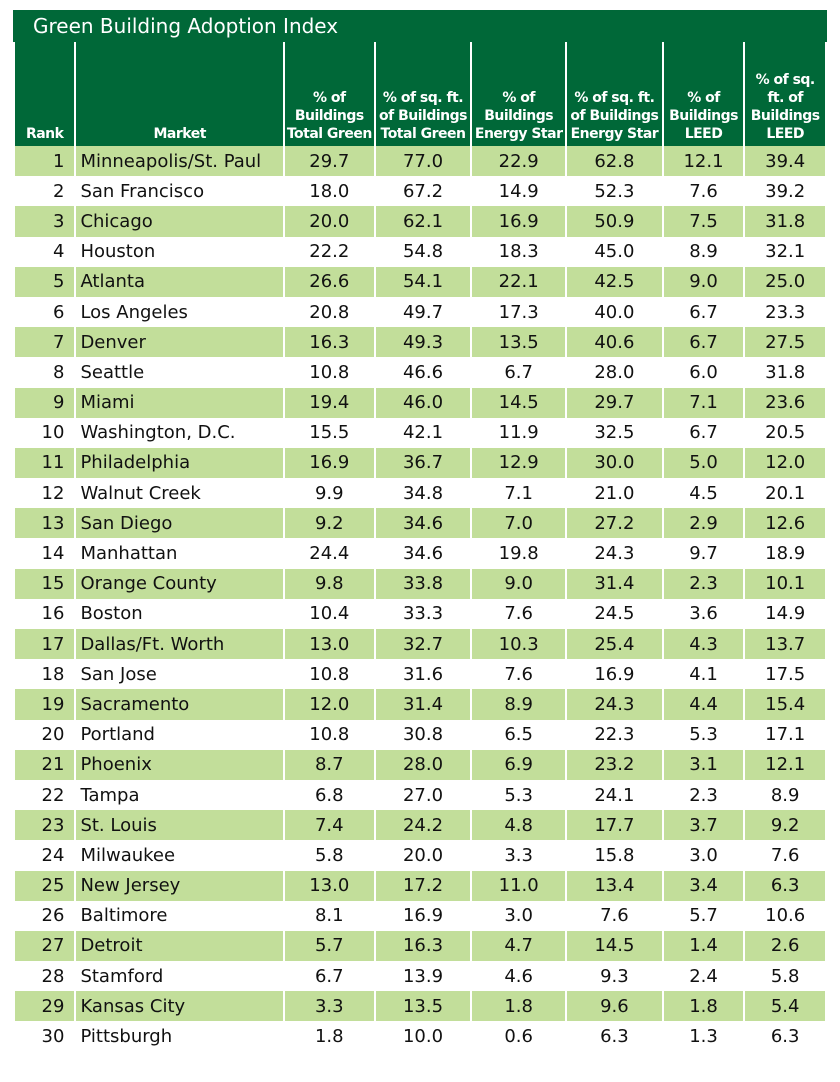  Describe the element at coordinates (785, 764) in the screenshot. I see `value-cell: 12.1` at that location.